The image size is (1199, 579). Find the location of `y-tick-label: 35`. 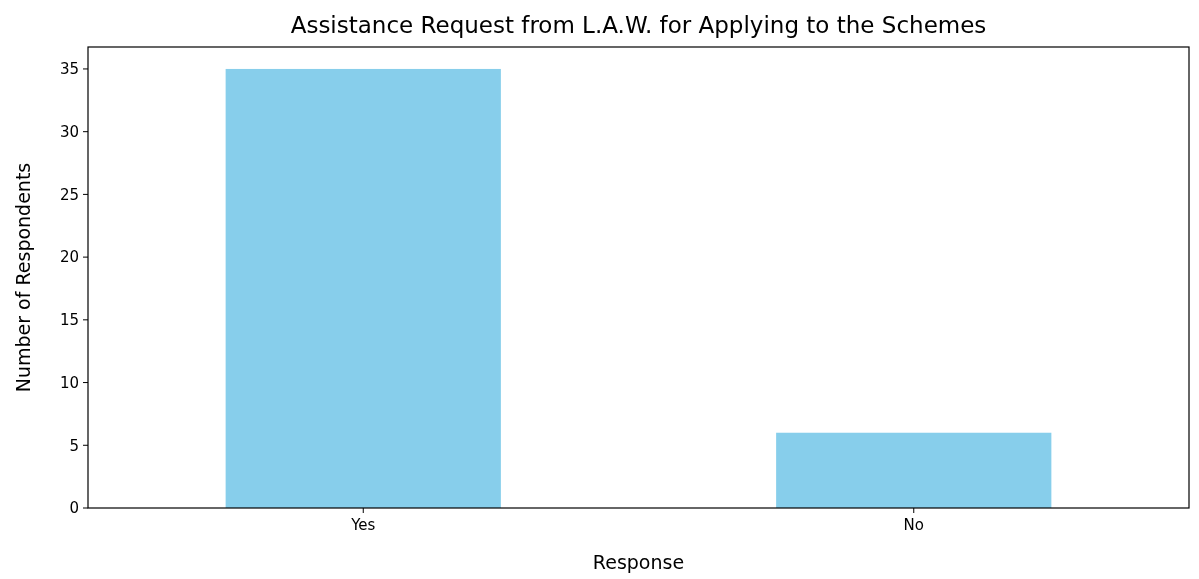

y-tick-label: 35 is located at coordinates (69, 69).